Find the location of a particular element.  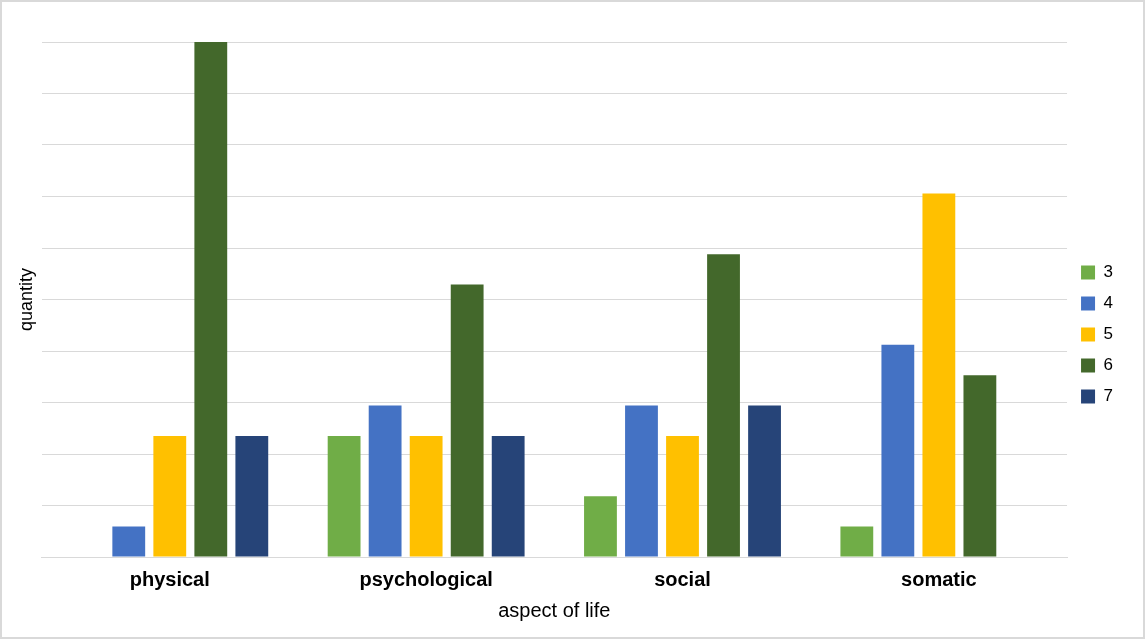

x-tick-label: physical is located at coordinates (169, 578).